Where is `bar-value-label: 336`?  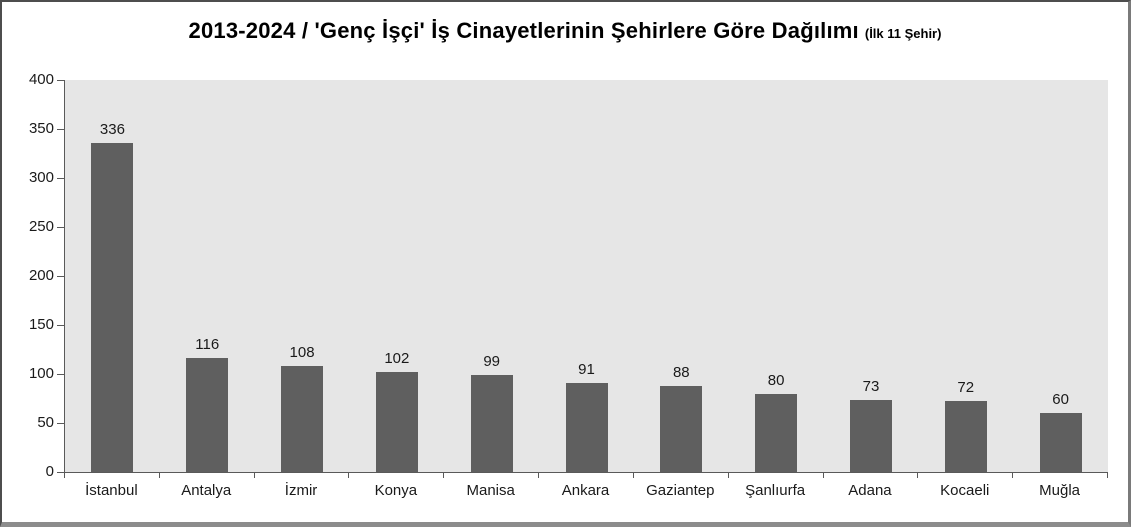
bar-value-label: 336 is located at coordinates (112, 129).